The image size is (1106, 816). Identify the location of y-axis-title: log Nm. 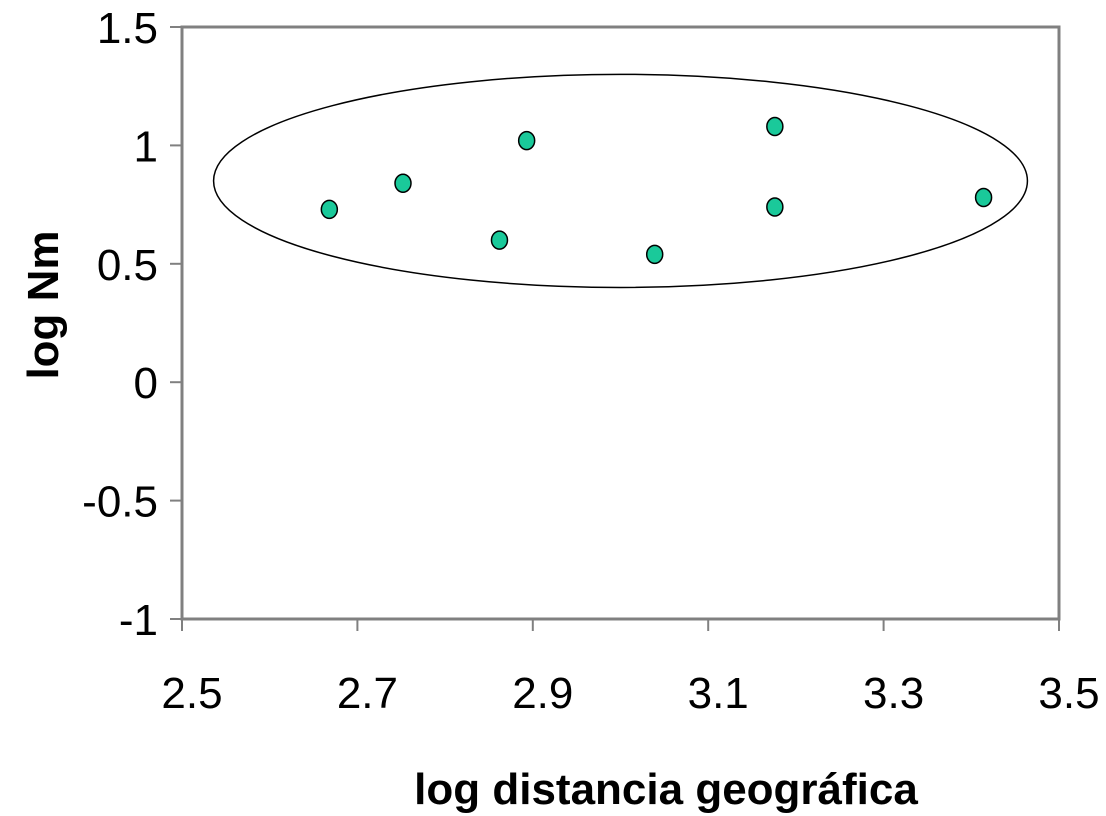
(43, 304).